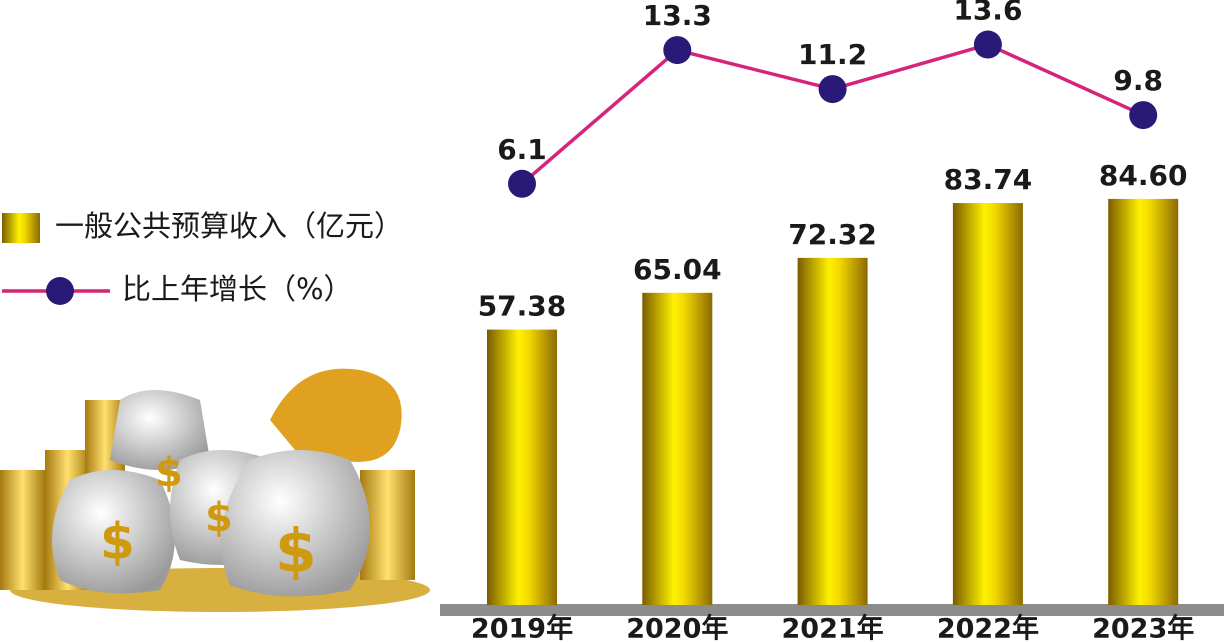 The height and width of the screenshot is (642, 1224). What do you see at coordinates (1143, 175) in the screenshot?
I see `data-label: 84.60` at bounding box center [1143, 175].